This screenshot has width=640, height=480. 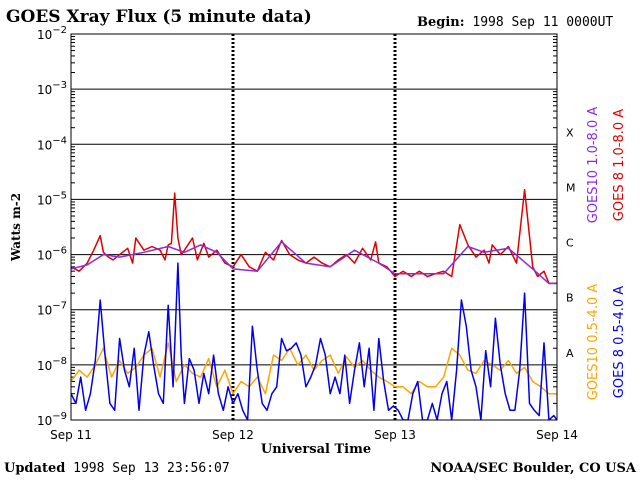 I want to click on legend-entry: GOES10 1.0-8.0 A, so click(x=593, y=165).